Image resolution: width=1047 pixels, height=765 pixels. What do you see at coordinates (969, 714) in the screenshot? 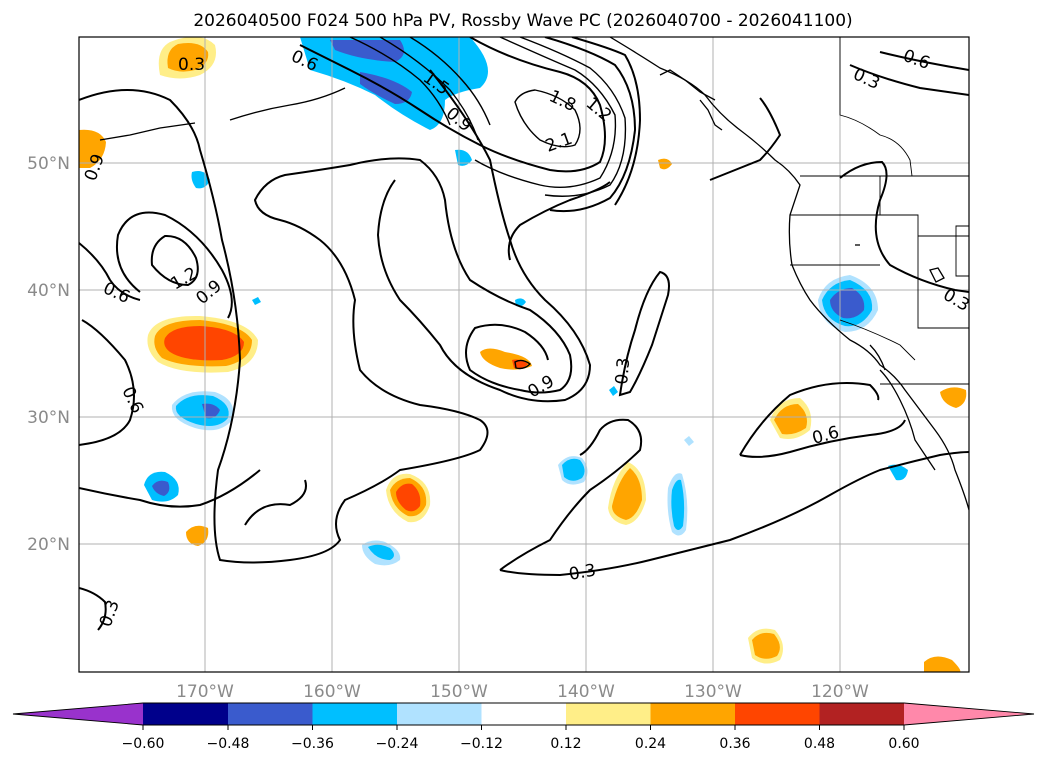
I see `colorbar-high-extend` at bounding box center [969, 714].